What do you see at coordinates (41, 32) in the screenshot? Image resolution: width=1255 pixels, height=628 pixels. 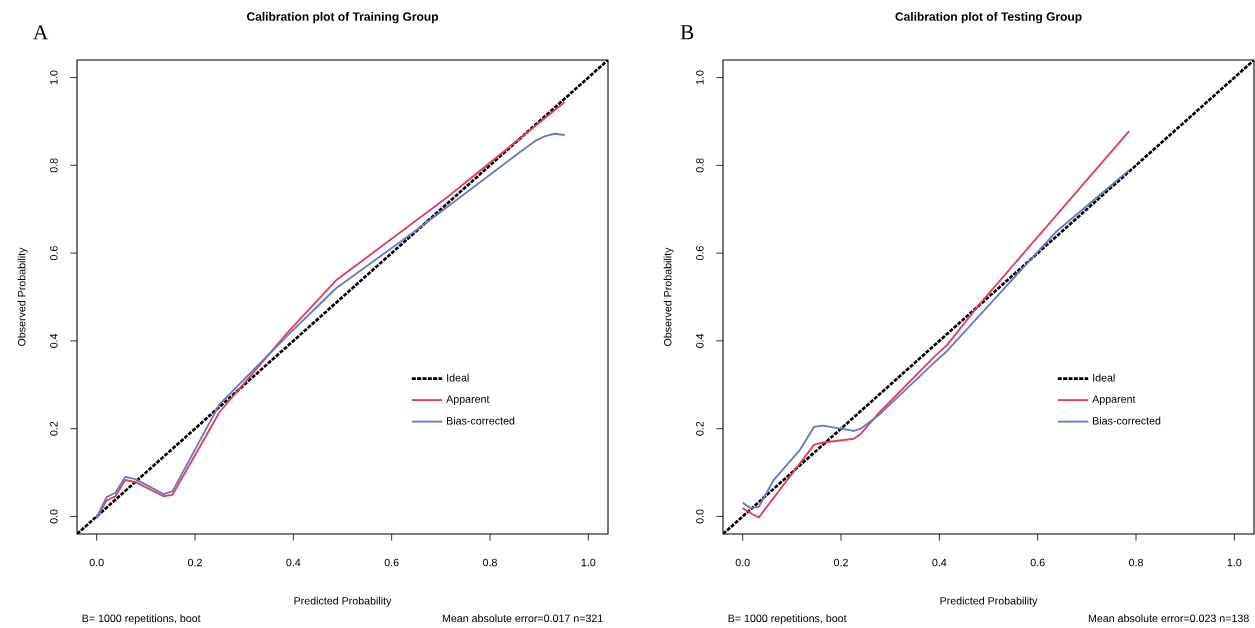 I see `text: A` at bounding box center [41, 32].